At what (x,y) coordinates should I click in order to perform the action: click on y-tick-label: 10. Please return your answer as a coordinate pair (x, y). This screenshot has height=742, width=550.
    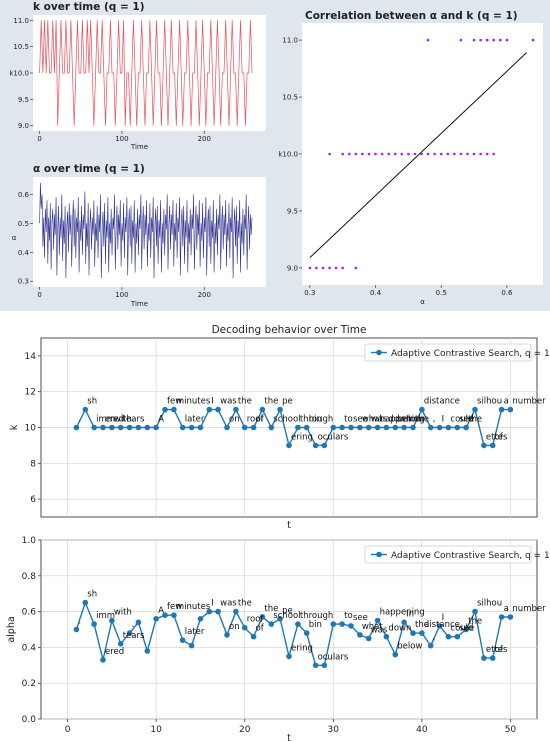
    Looking at the image, I should click on (31, 429).